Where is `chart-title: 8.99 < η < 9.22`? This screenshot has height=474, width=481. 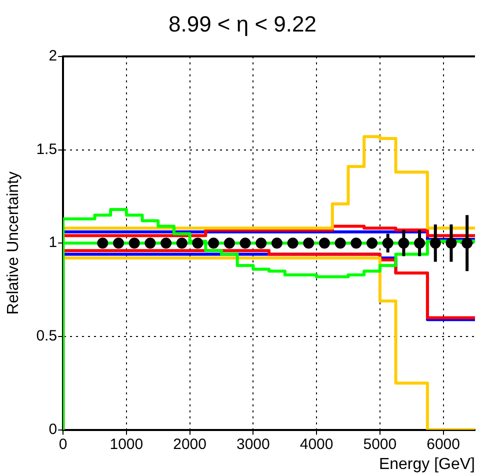 chart-title: 8.99 < η < 9.22 is located at coordinates (242, 23).